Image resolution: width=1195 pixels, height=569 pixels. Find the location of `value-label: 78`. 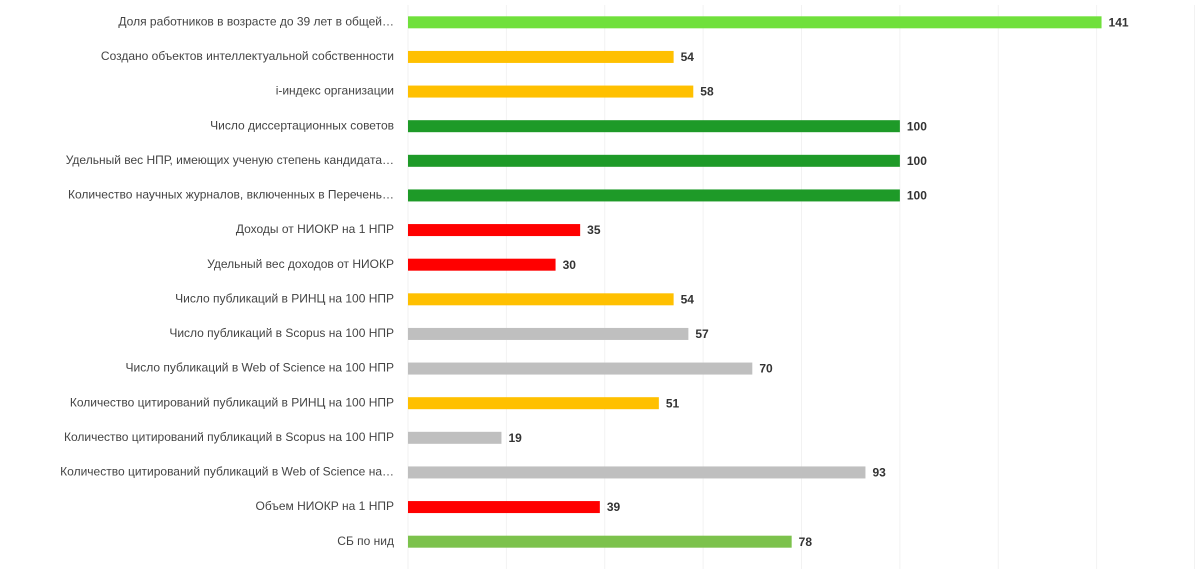

value-label: 78 is located at coordinates (806, 542).